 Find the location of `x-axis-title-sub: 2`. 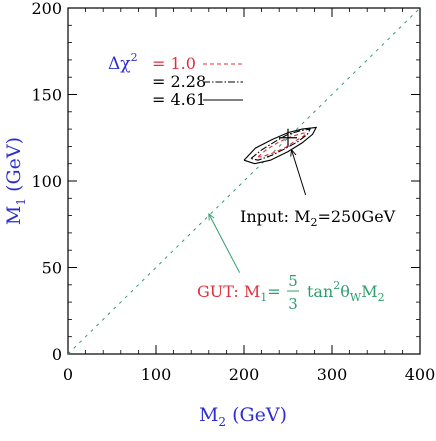

x-axis-title-sub: 2 is located at coordinates (222, 422).